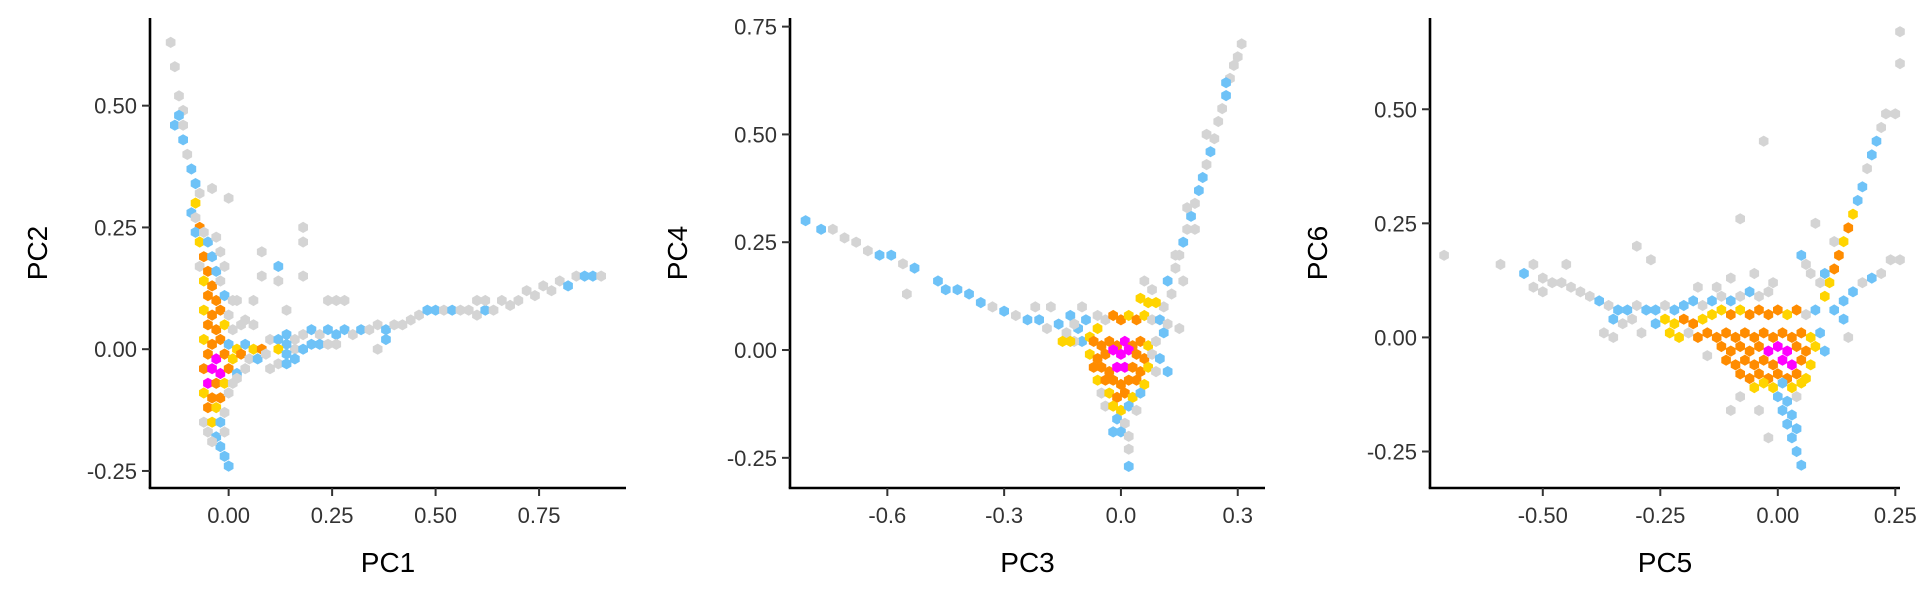 This screenshot has height=600, width=1920. What do you see at coordinates (1060, 508) in the screenshot?
I see `x-ticks: -0.6 -0.3 0.0 0.3` at bounding box center [1060, 508].